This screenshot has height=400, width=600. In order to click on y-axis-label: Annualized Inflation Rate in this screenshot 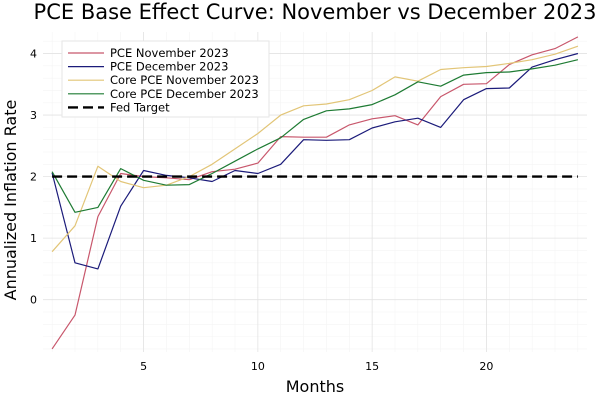, I will do `click(10, 200)`.